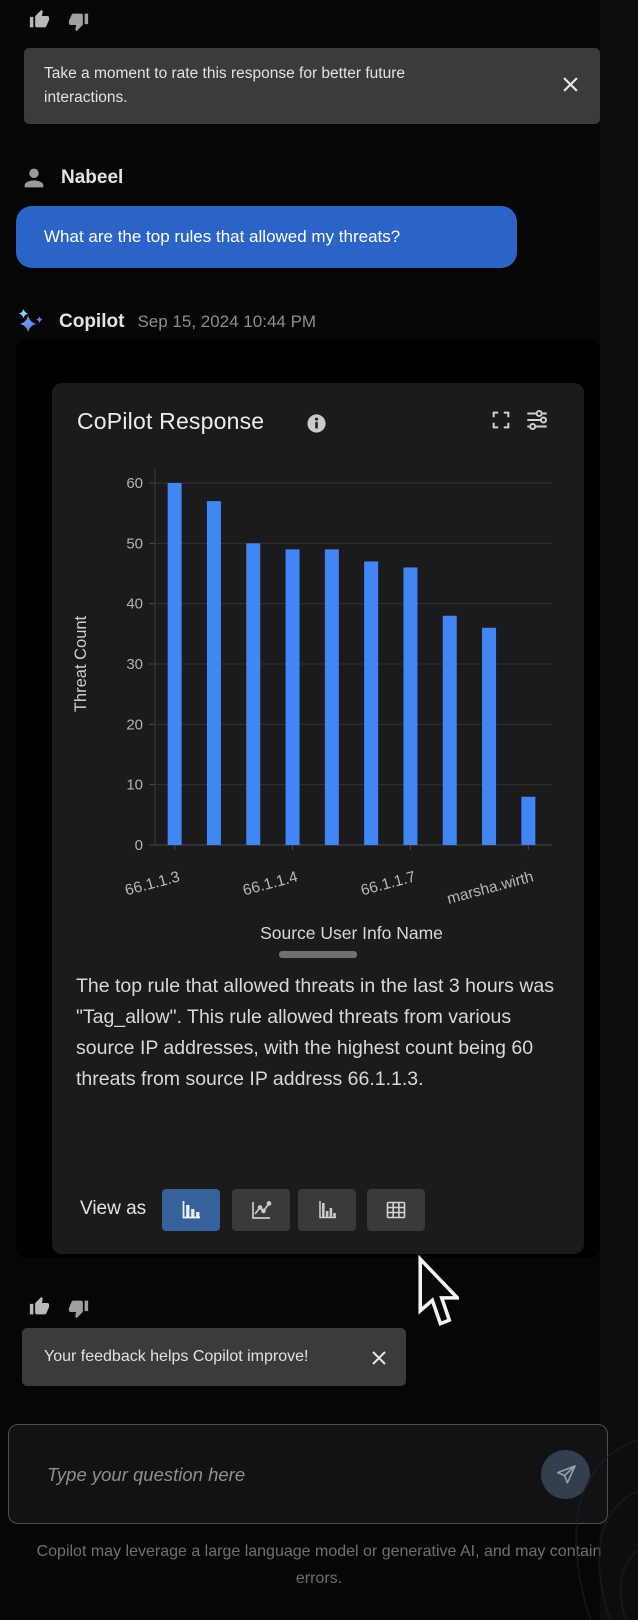  I want to click on close-toast-button, so click(379, 1358).